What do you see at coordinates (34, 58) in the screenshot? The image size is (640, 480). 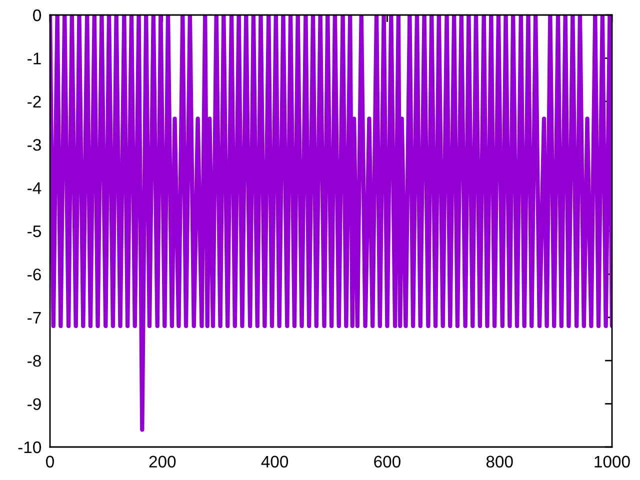 I see `y-tick-label: -1` at bounding box center [34, 58].